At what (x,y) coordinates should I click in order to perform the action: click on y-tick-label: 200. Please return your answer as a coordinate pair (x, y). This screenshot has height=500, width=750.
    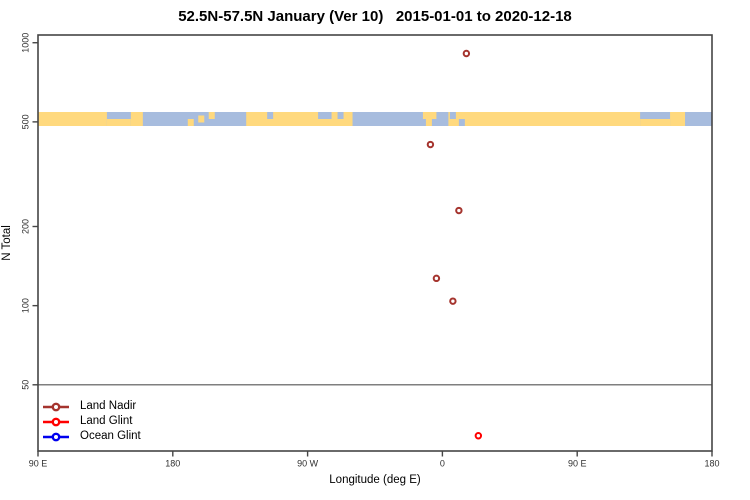
    Looking at the image, I should click on (25, 226).